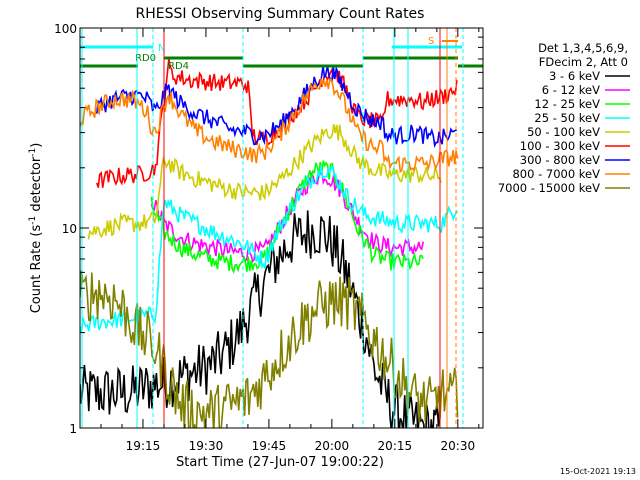 This screenshot has width=640, height=480. Describe the element at coordinates (65, 29) in the screenshot. I see `y-tick-label: 100` at that location.